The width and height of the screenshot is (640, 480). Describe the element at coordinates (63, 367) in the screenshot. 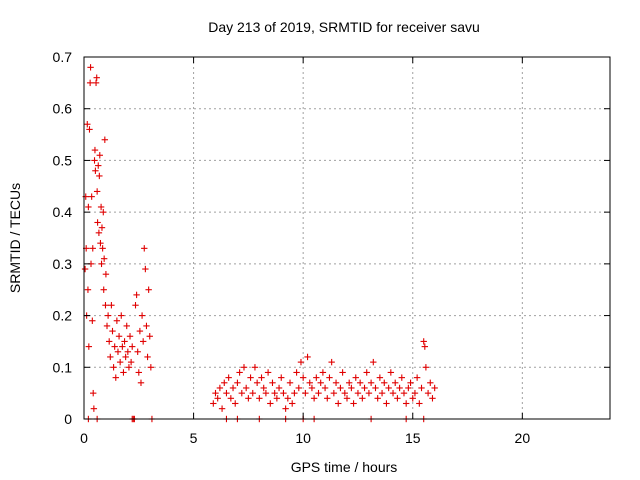

I see `y-tick-label: 0.1` at that location.